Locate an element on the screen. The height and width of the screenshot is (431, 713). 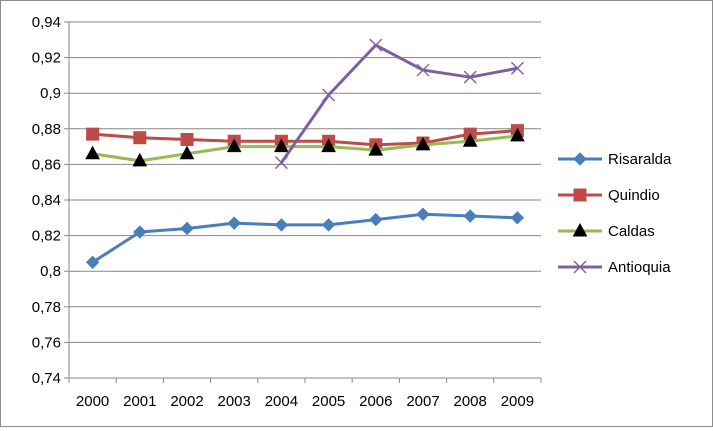
y-tick-label: 0,88 is located at coordinates (46, 129).